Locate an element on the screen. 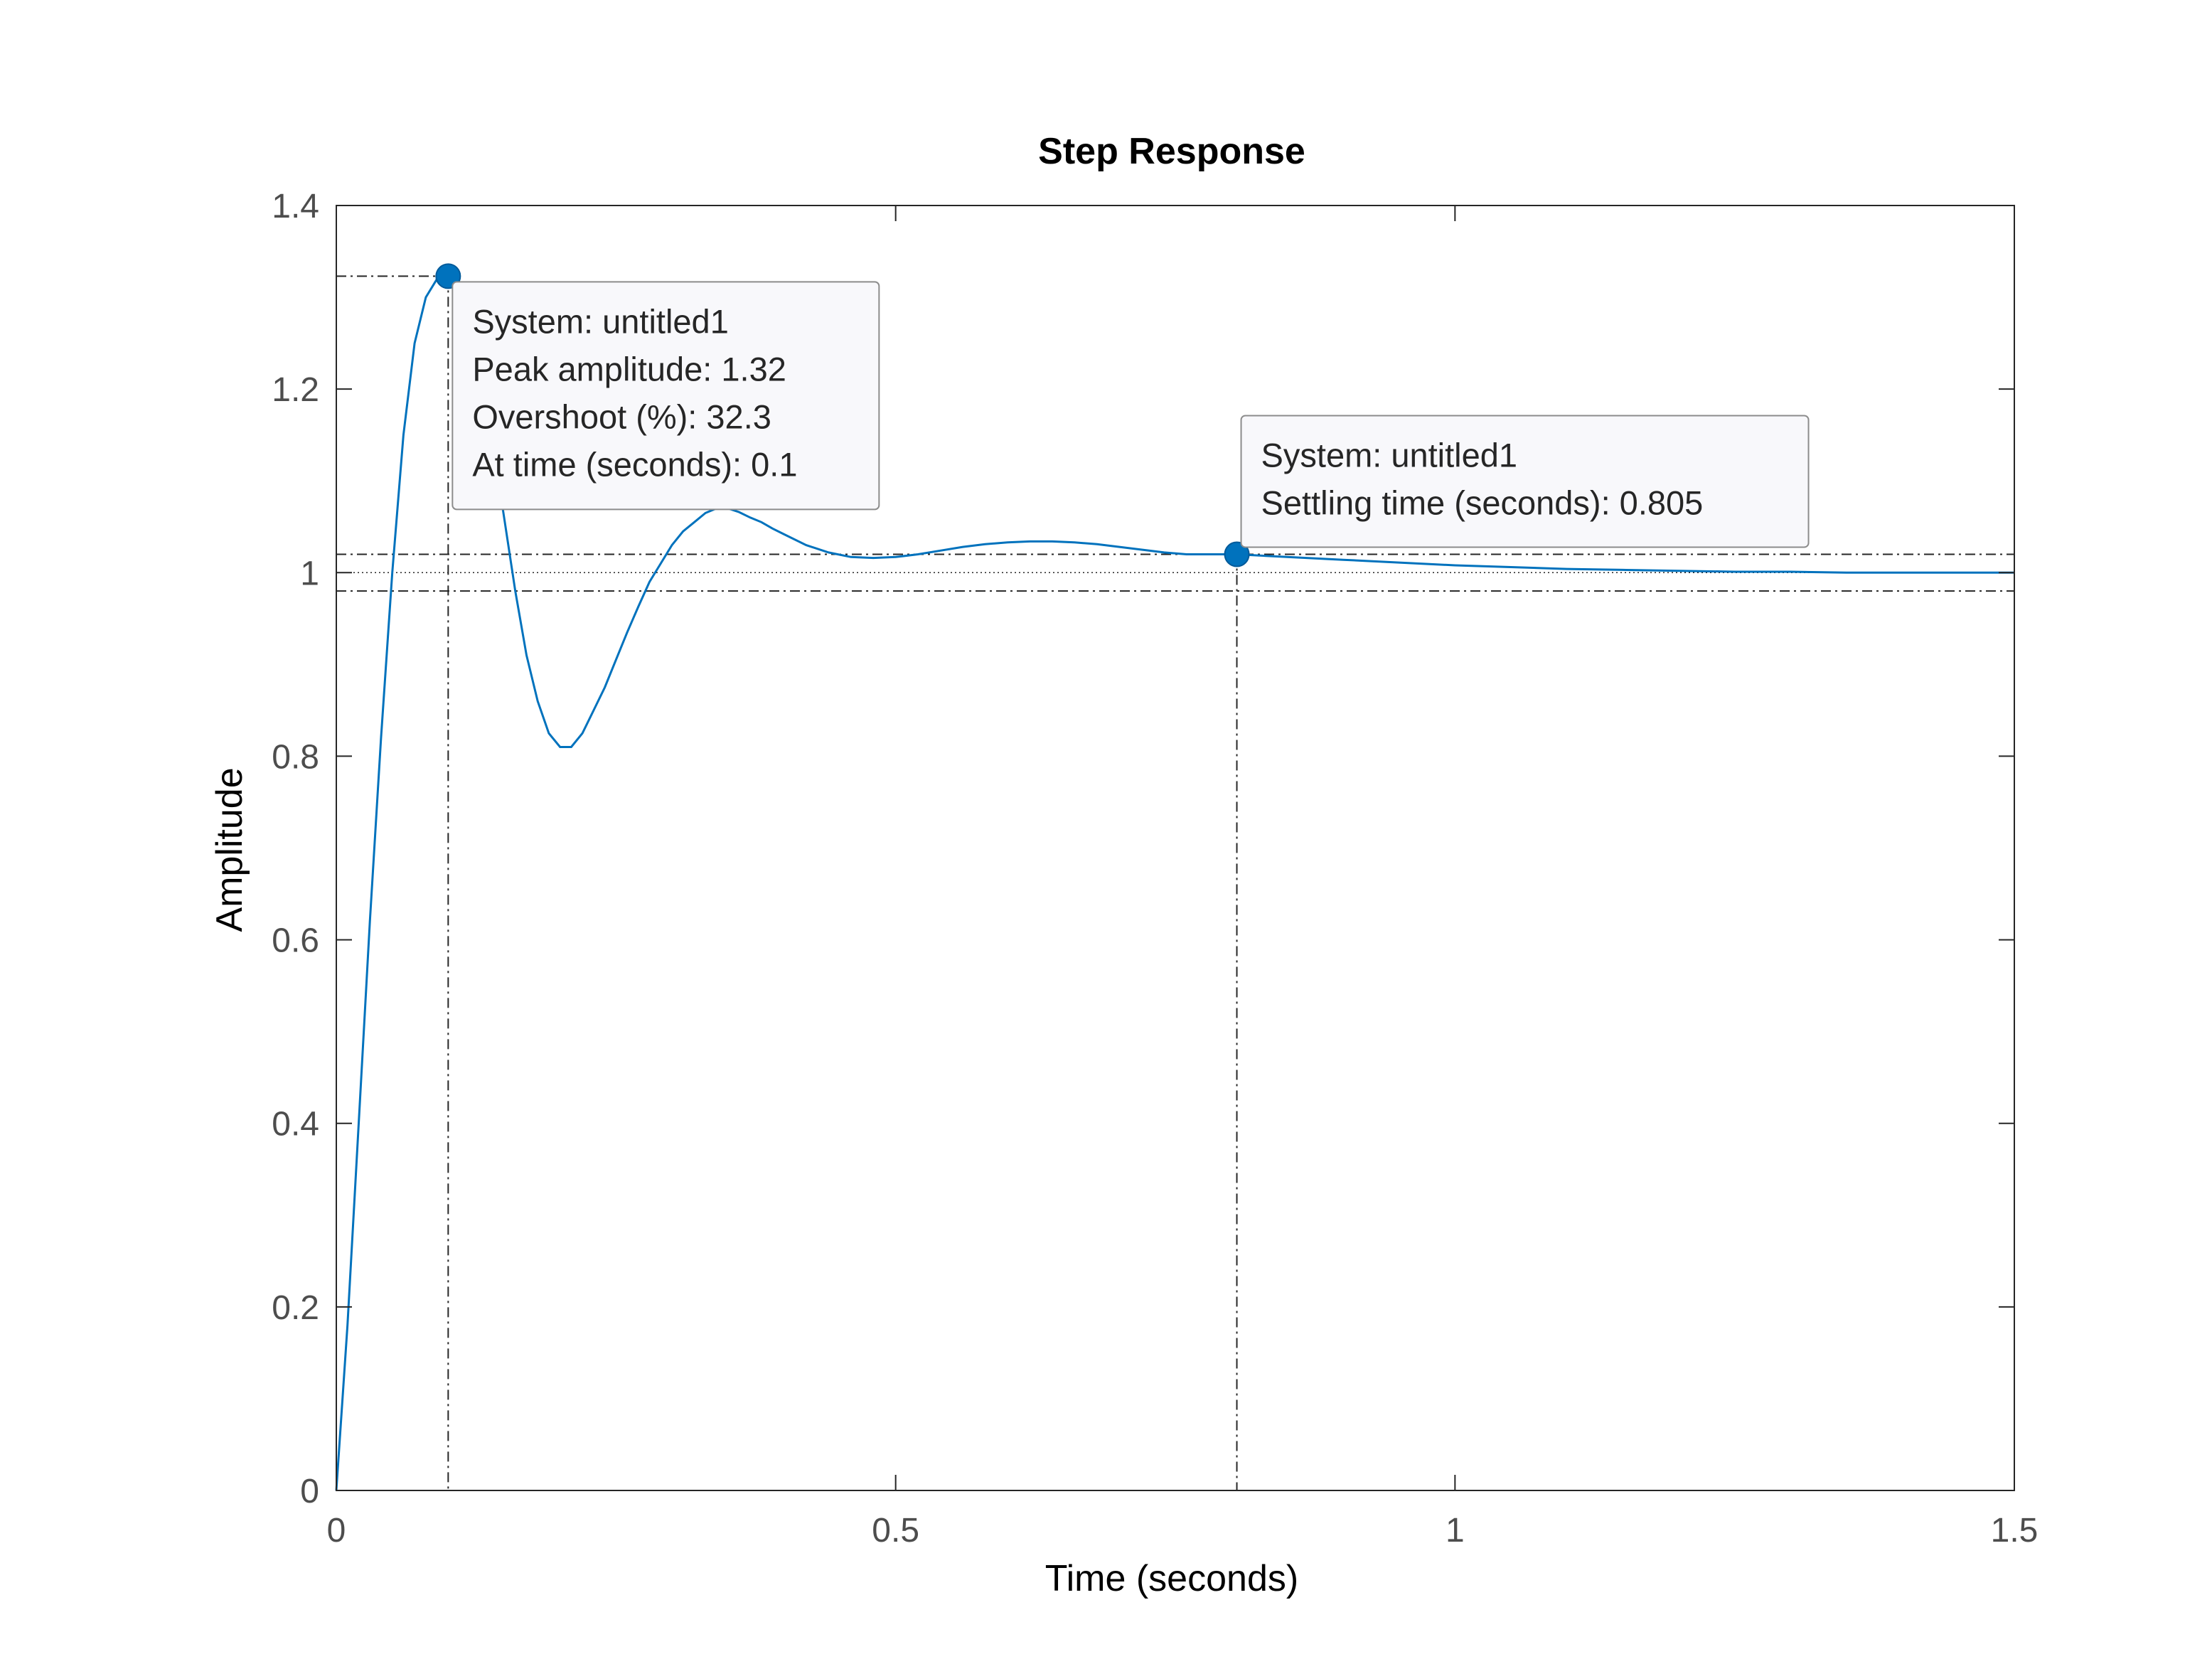 This screenshot has height=1659, width=2212. chart-title: Step Response is located at coordinates (1171, 151).